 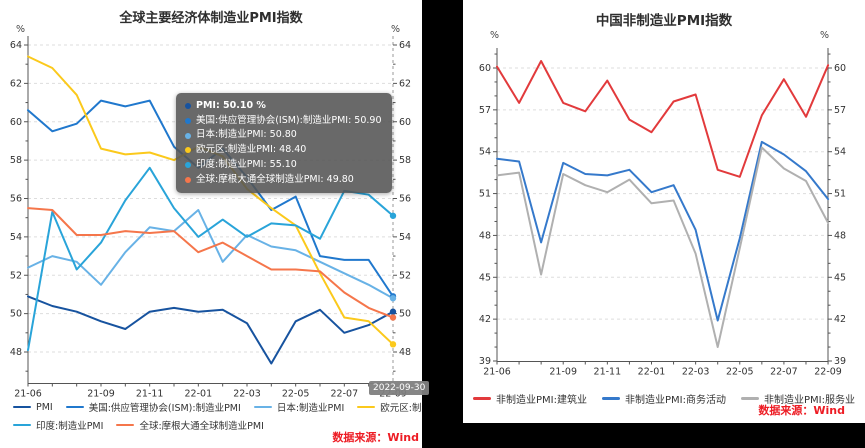 I want to click on legend-item: 非制造业PMI:建筑业, so click(x=530, y=398).